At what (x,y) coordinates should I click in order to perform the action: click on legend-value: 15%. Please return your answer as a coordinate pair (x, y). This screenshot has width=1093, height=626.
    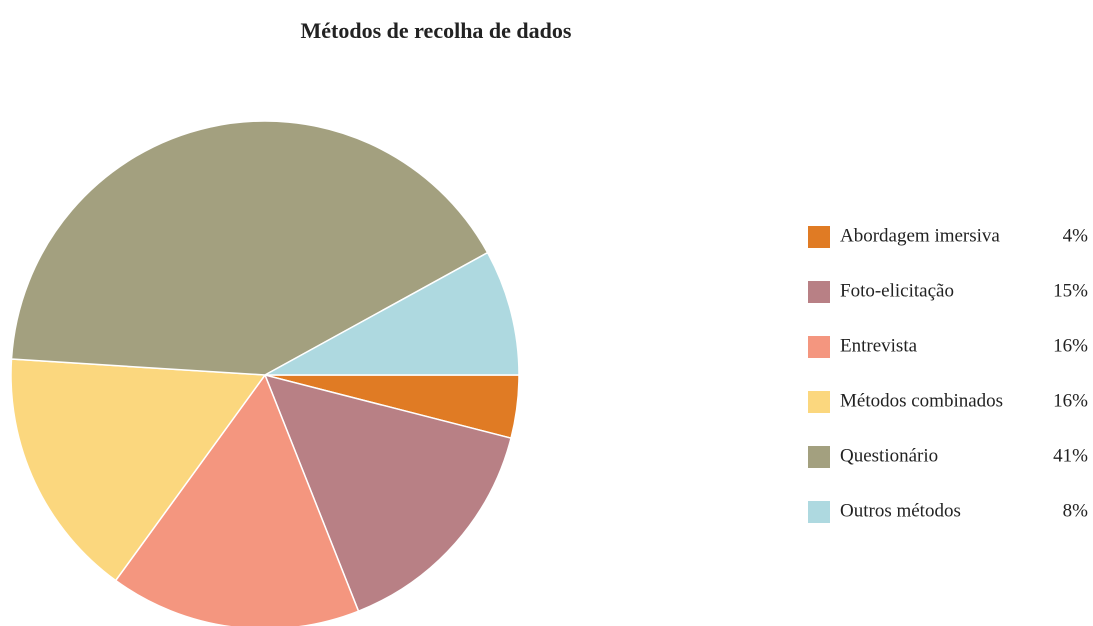
    Looking at the image, I should click on (1070, 290).